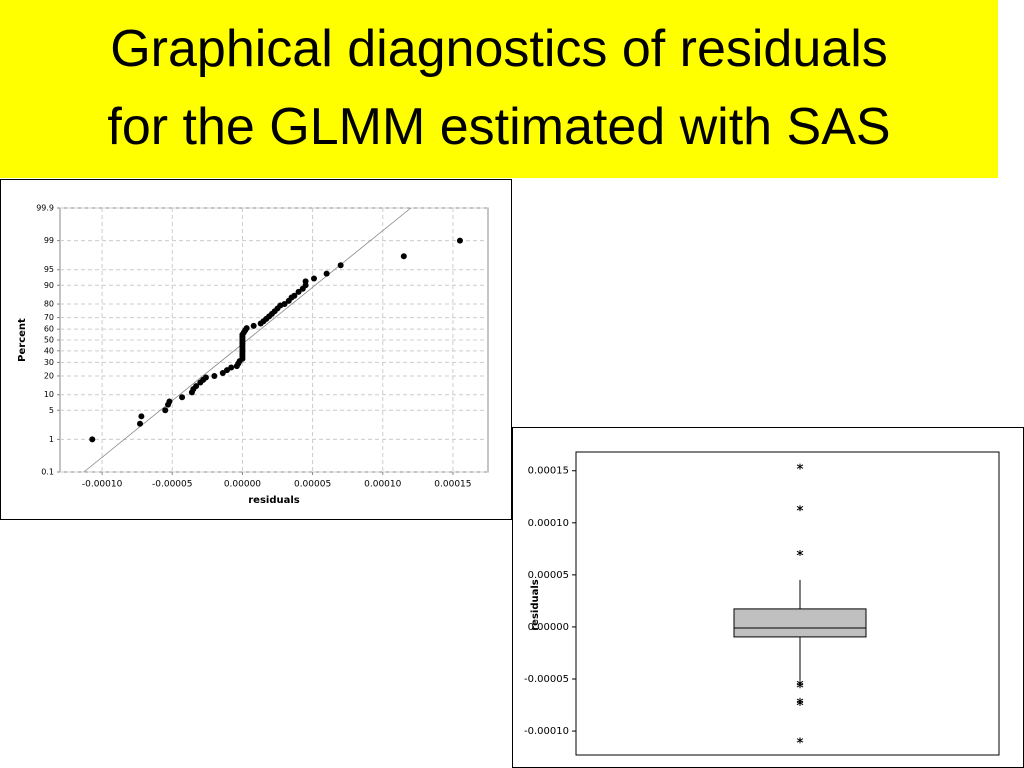 The width and height of the screenshot is (1024, 768). I want to click on title-line: for the GLMM estimated with SAS, so click(499, 127).